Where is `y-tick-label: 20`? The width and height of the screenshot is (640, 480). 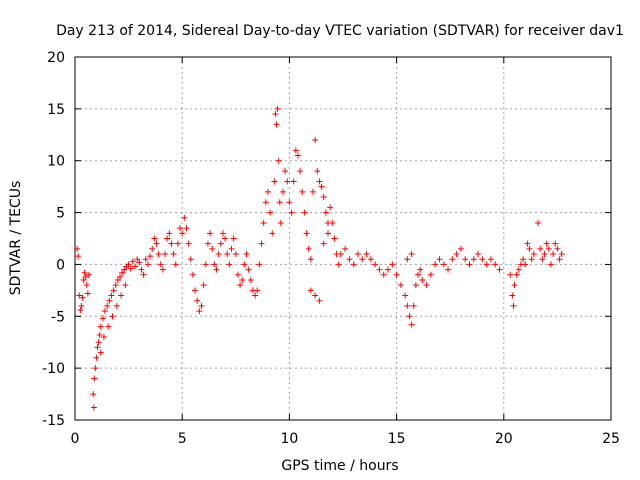 y-tick-label: 20 is located at coordinates (56, 58).